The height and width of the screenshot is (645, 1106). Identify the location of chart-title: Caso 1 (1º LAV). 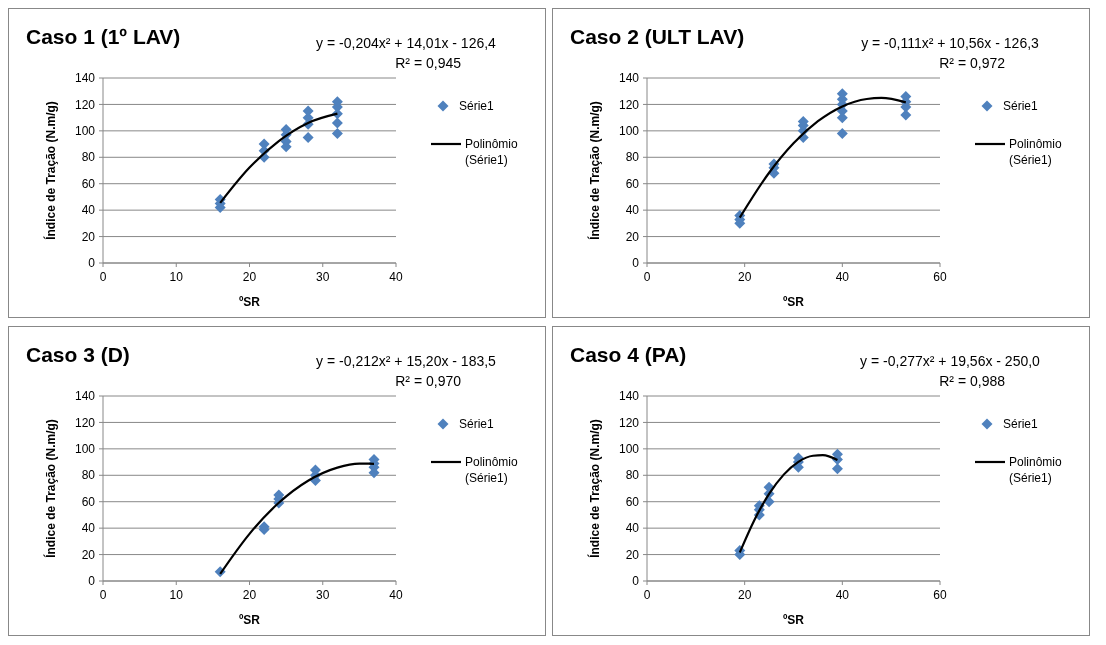
(103, 36).